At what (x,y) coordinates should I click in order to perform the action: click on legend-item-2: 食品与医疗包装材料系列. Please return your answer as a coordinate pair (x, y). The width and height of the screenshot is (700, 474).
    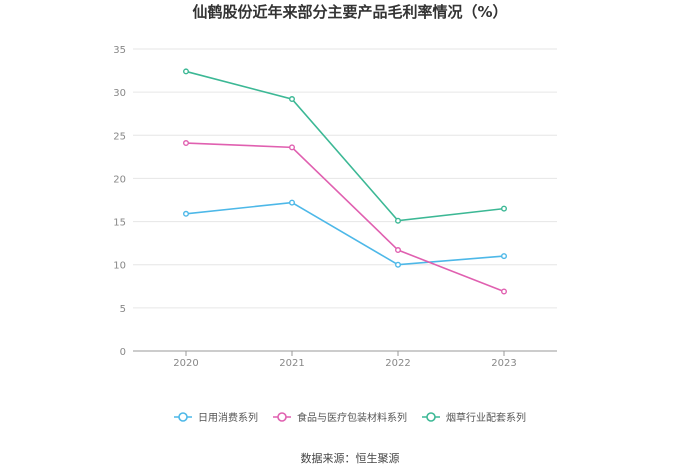
    Looking at the image, I should click on (340, 417).